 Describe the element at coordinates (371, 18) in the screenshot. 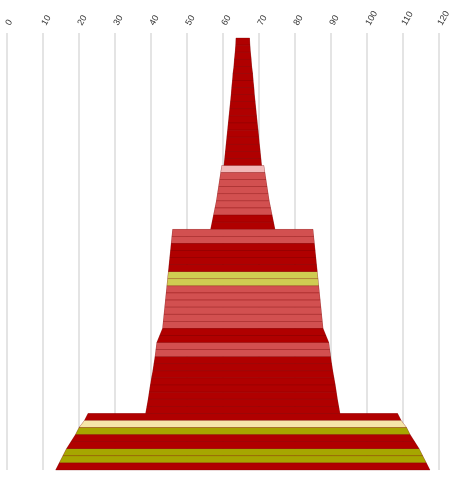

I see `x-tick-label: 100` at that location.